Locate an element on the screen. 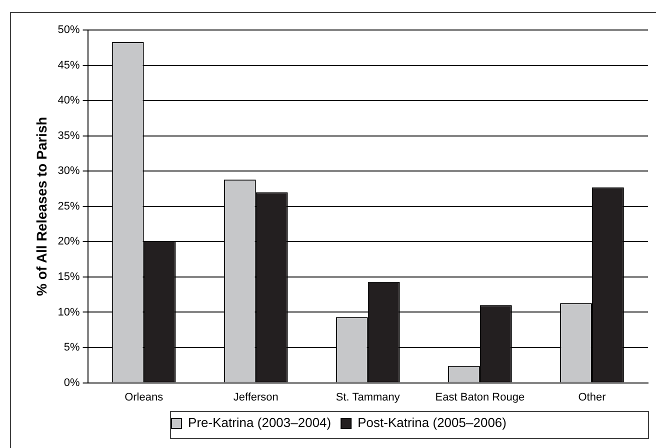  y-tick-label: 50% is located at coordinates (69, 30).